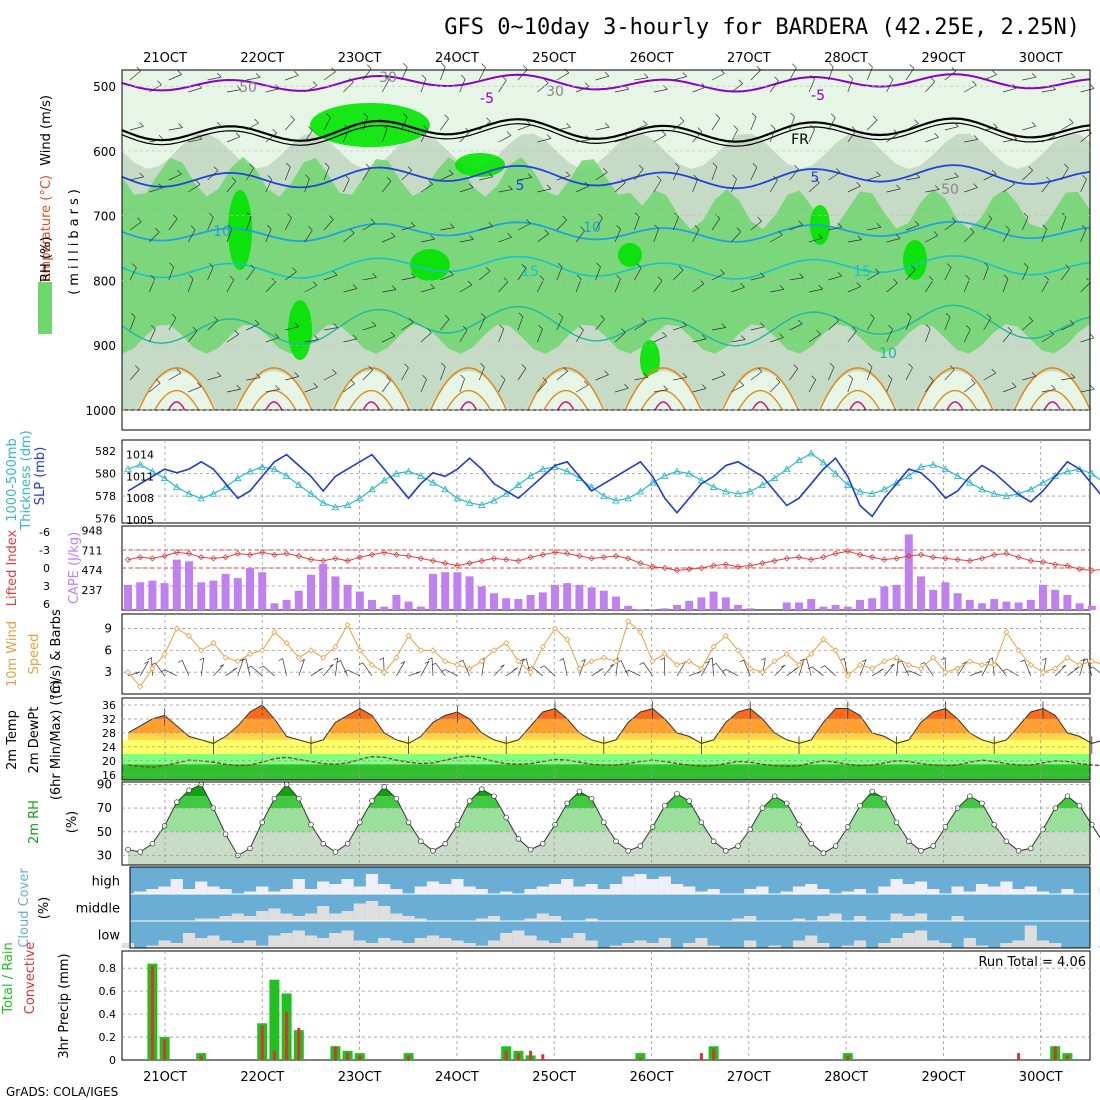  What do you see at coordinates (613, 485) in the screenshot?
I see `slp-line` at bounding box center [613, 485].